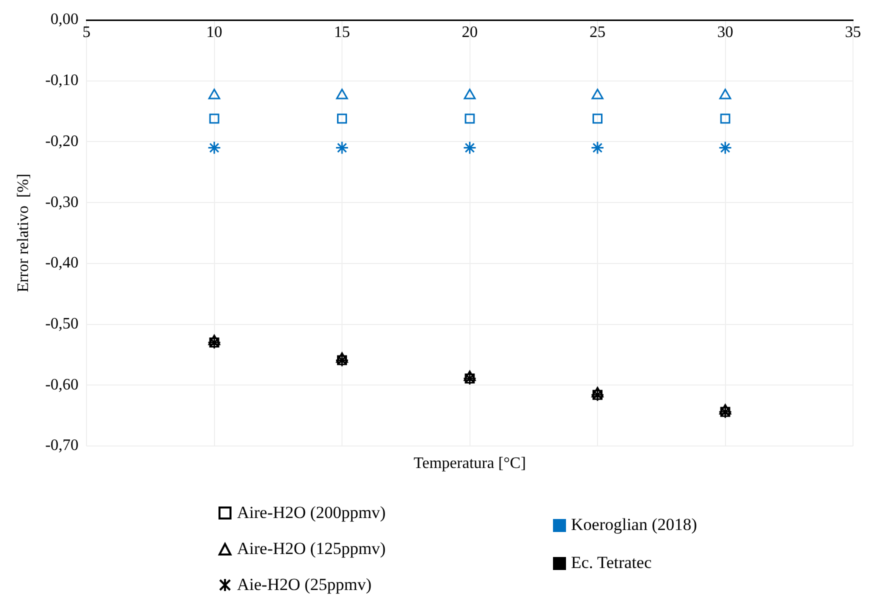 This screenshot has height=603, width=873. What do you see at coordinates (611, 563) in the screenshot?
I see `text: Ec. Tetratec` at bounding box center [611, 563].